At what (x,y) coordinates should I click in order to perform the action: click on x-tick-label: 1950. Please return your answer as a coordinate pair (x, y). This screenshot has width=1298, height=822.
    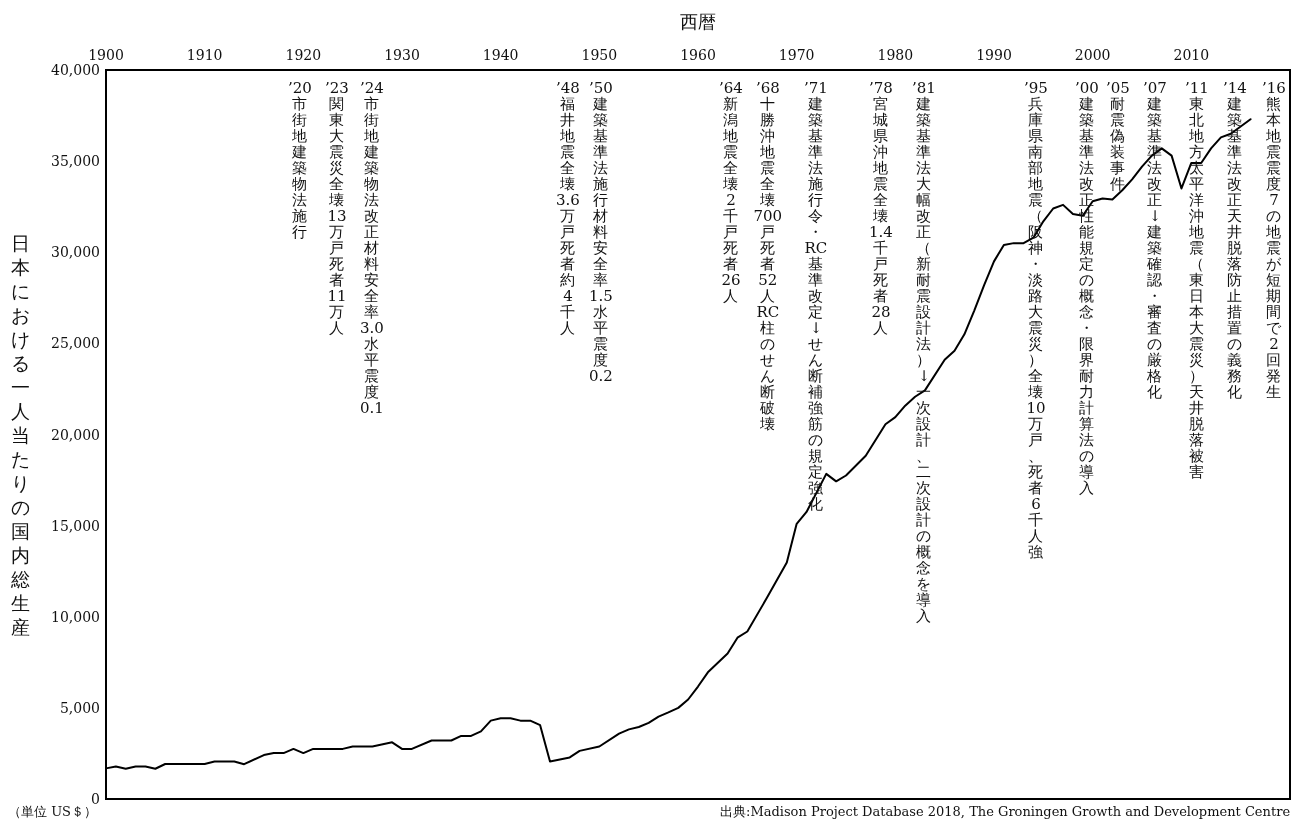
    Looking at the image, I should click on (599, 55).